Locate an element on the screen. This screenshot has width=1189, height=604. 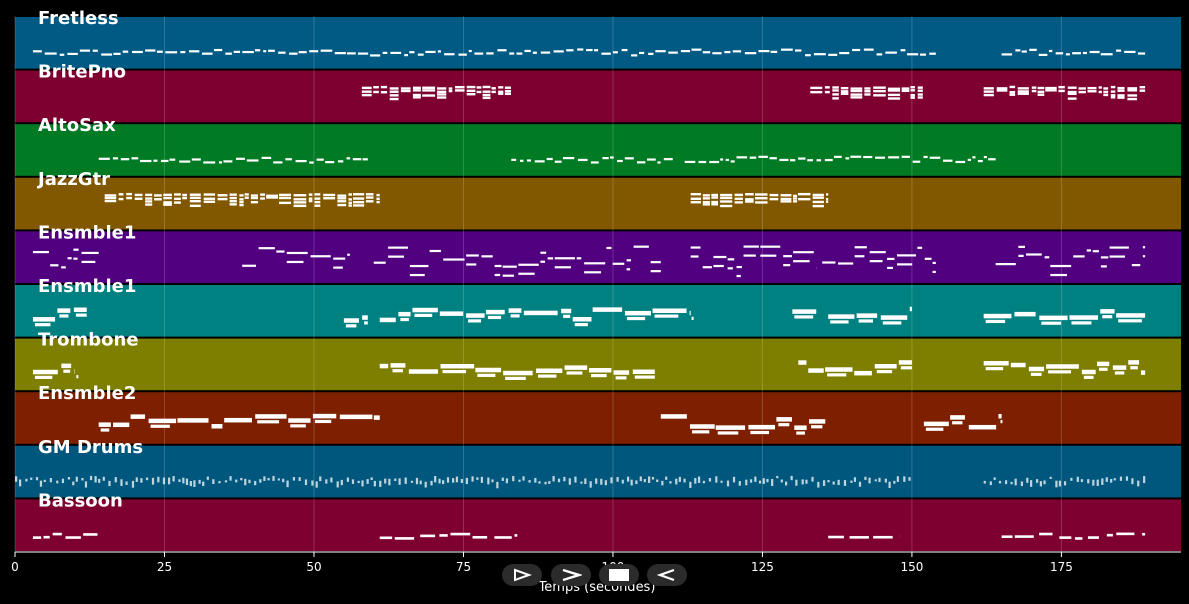
fast-forward-button is located at coordinates (571, 575).